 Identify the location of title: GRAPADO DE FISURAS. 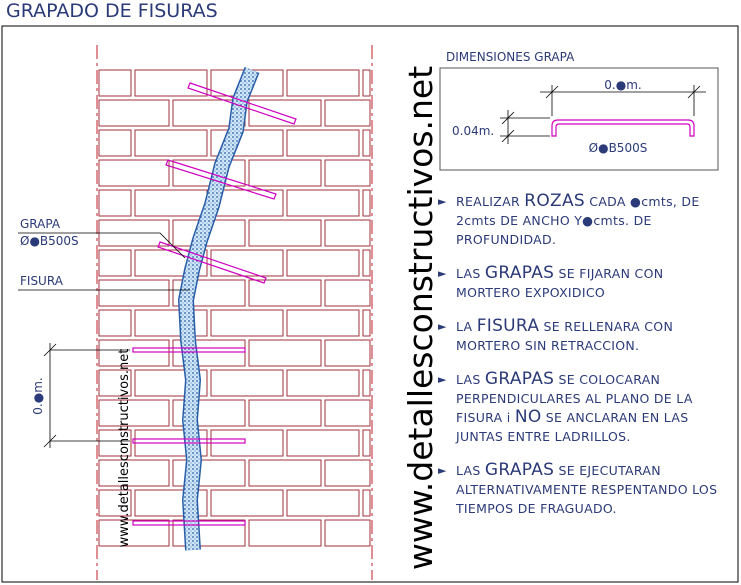
(112, 11).